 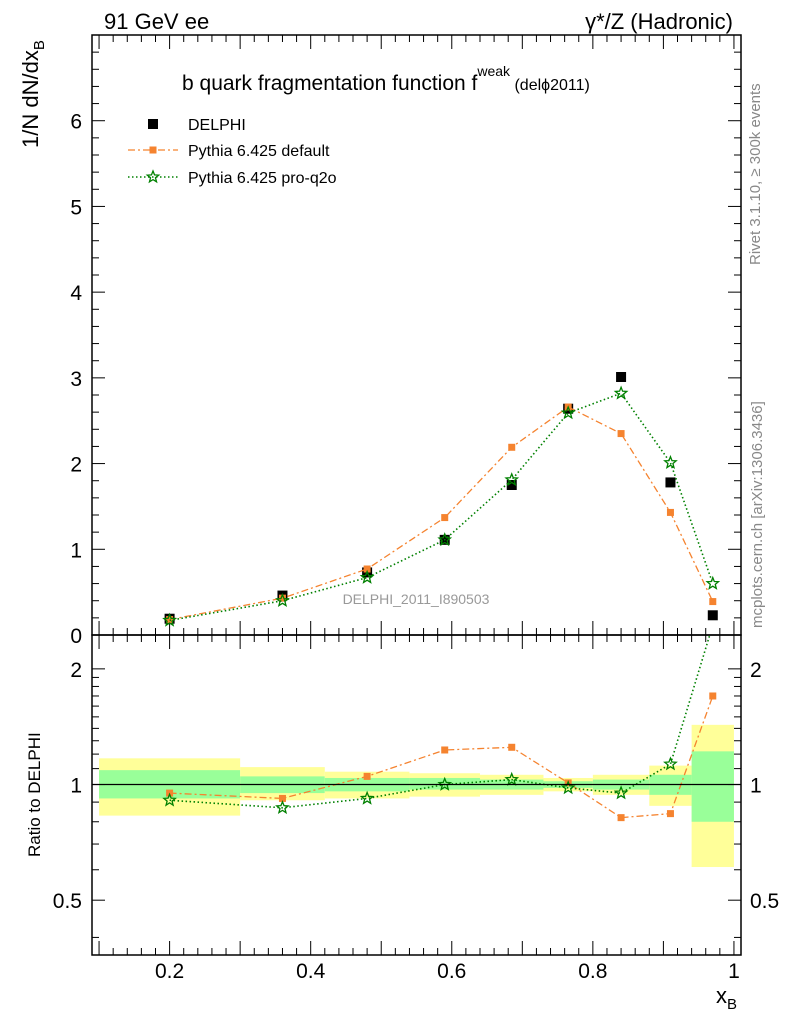 What do you see at coordinates (721, 995) in the screenshot?
I see `x-axis-label-text: x` at bounding box center [721, 995].